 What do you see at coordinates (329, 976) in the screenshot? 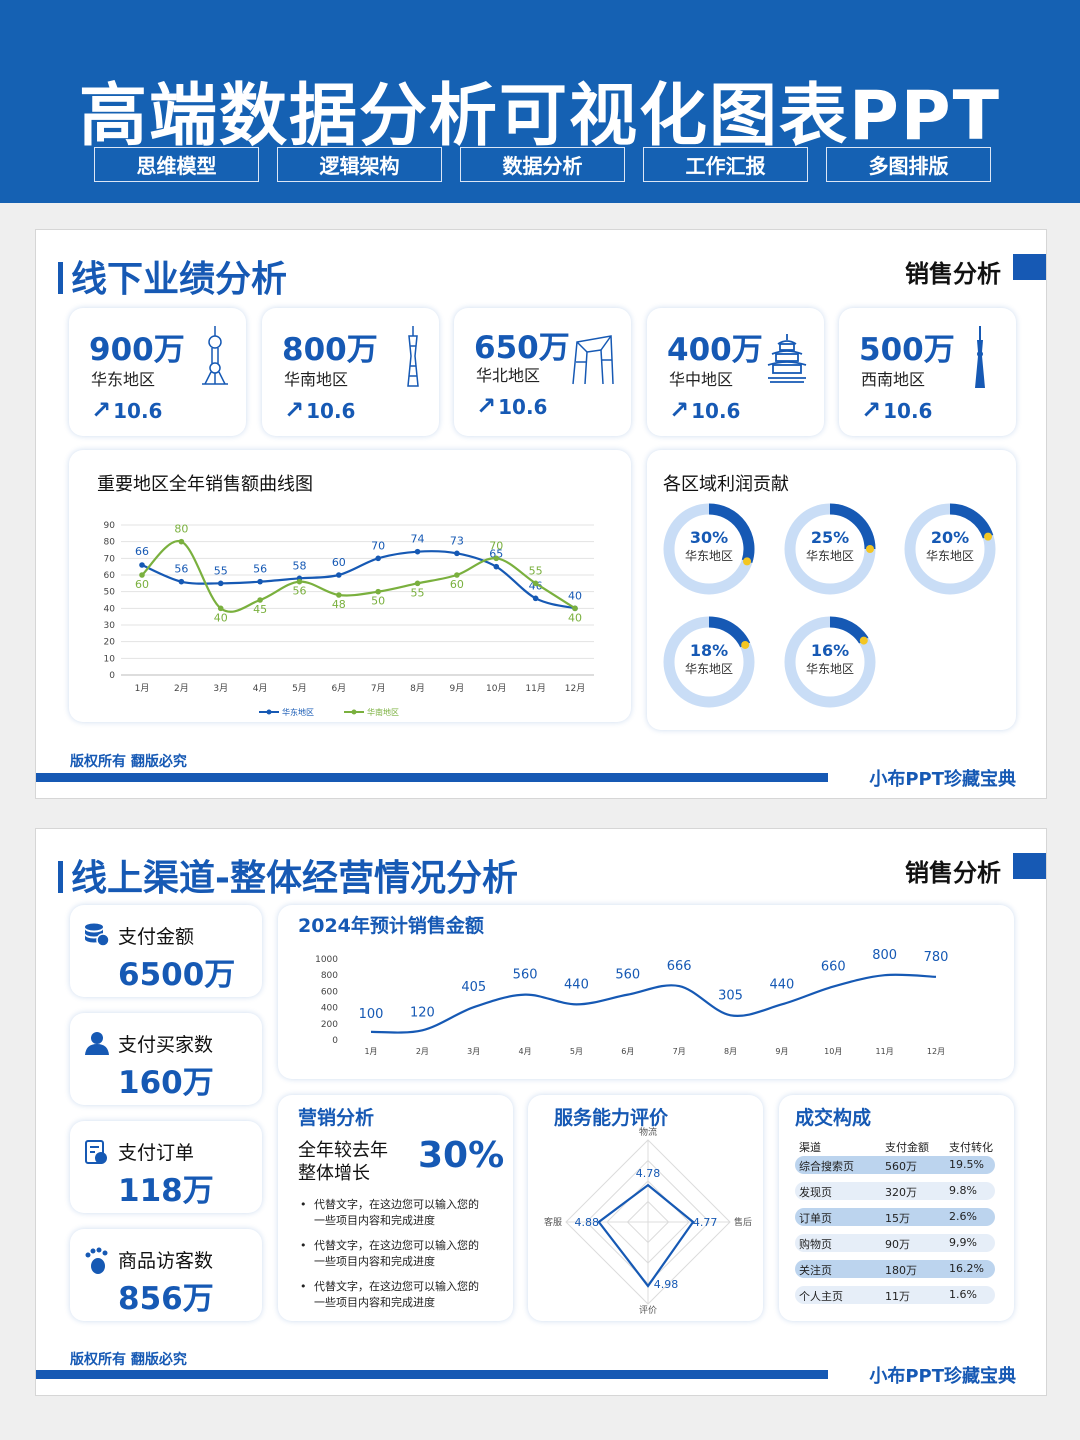
I see `y-tick-label: 800` at bounding box center [329, 976].